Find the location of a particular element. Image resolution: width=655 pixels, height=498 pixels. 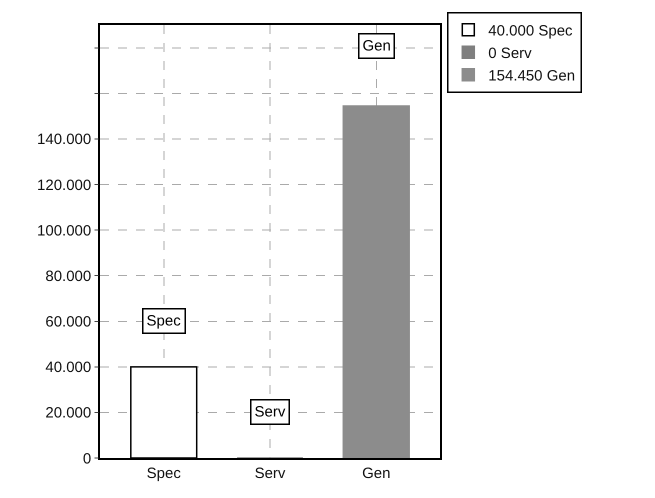

y-tick-label: 100.000 is located at coordinates (64, 231).